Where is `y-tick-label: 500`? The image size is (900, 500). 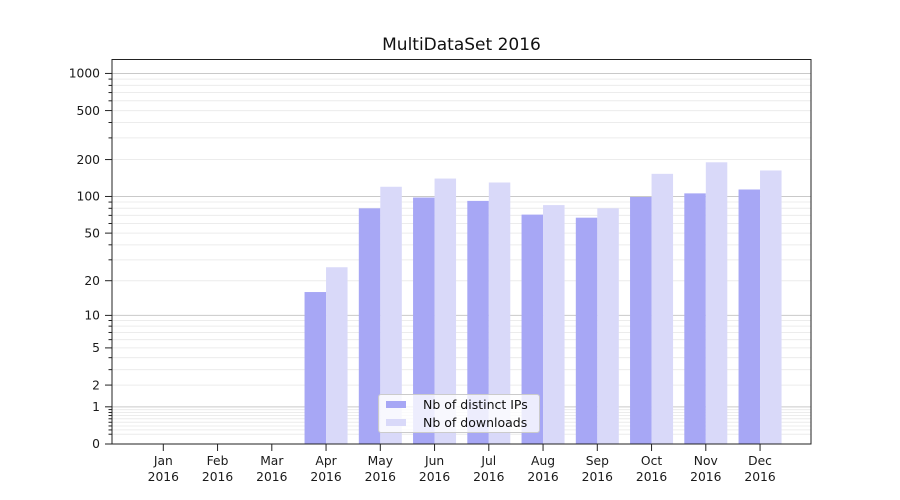 y-tick-label: 500 is located at coordinates (88, 111).